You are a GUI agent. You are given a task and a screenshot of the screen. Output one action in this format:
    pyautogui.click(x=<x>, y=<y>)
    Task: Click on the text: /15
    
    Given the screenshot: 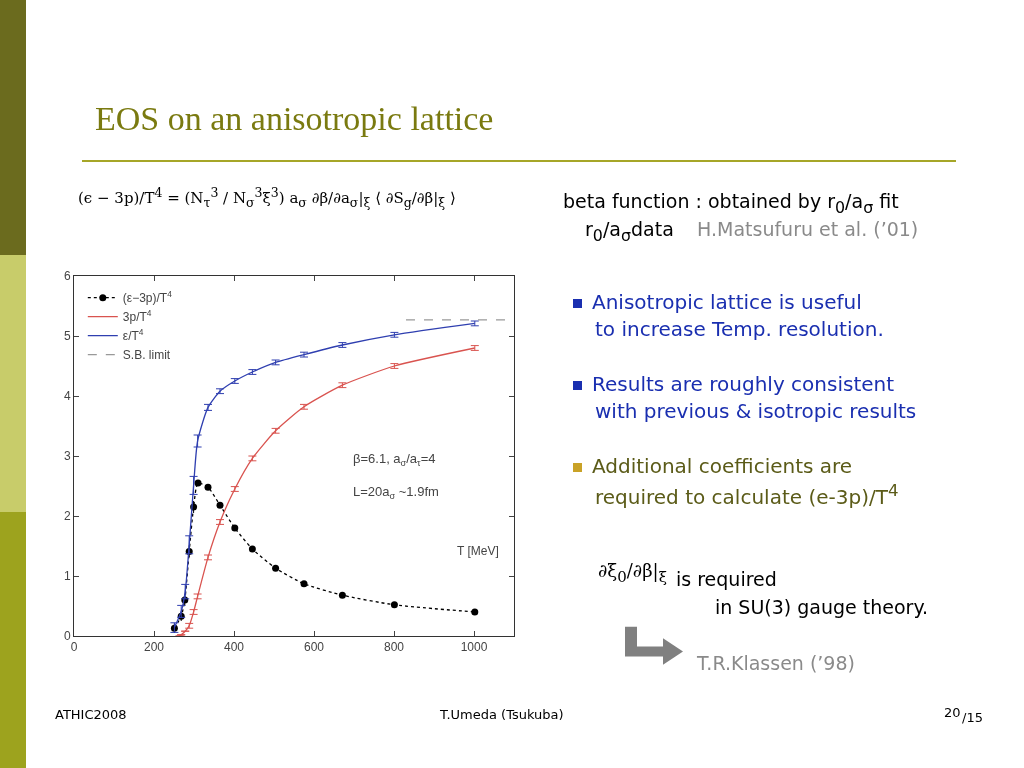 What is the action you would take?
    pyautogui.click(x=972, y=717)
    